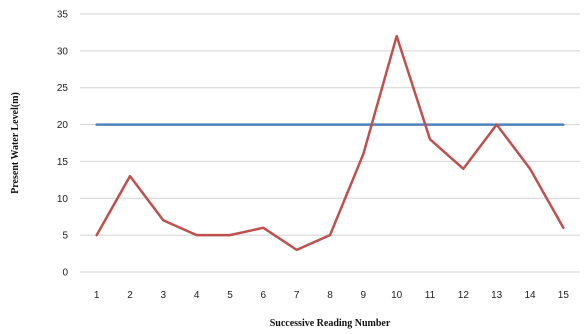  I want to click on x-tick-label: 13, so click(497, 295).